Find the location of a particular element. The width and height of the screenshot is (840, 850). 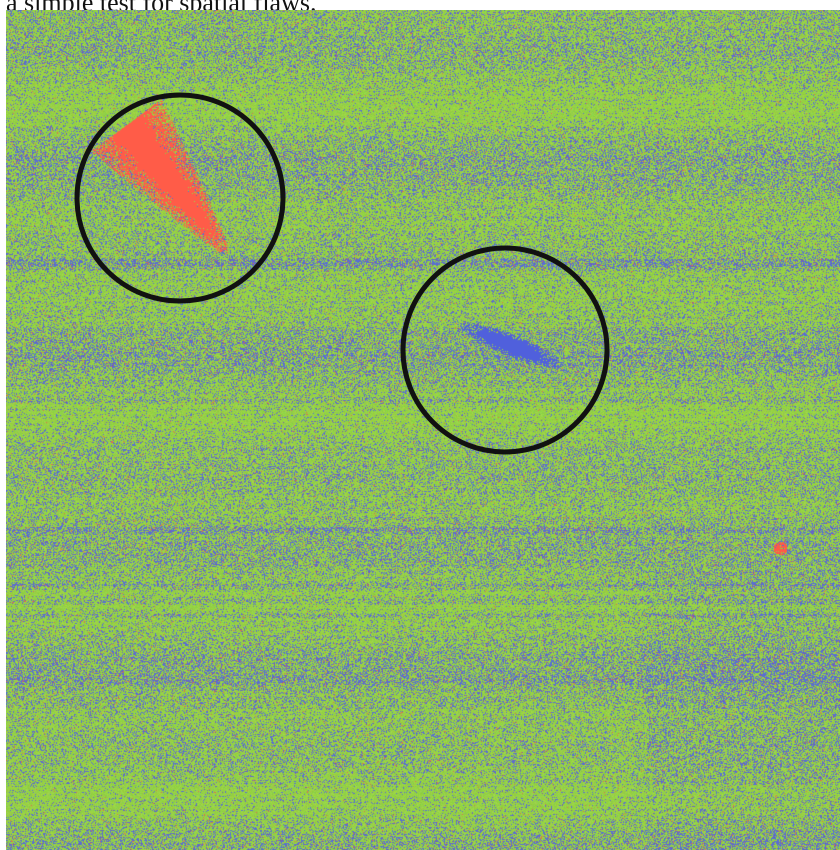

flaw-circle-blue is located at coordinates (505, 350).